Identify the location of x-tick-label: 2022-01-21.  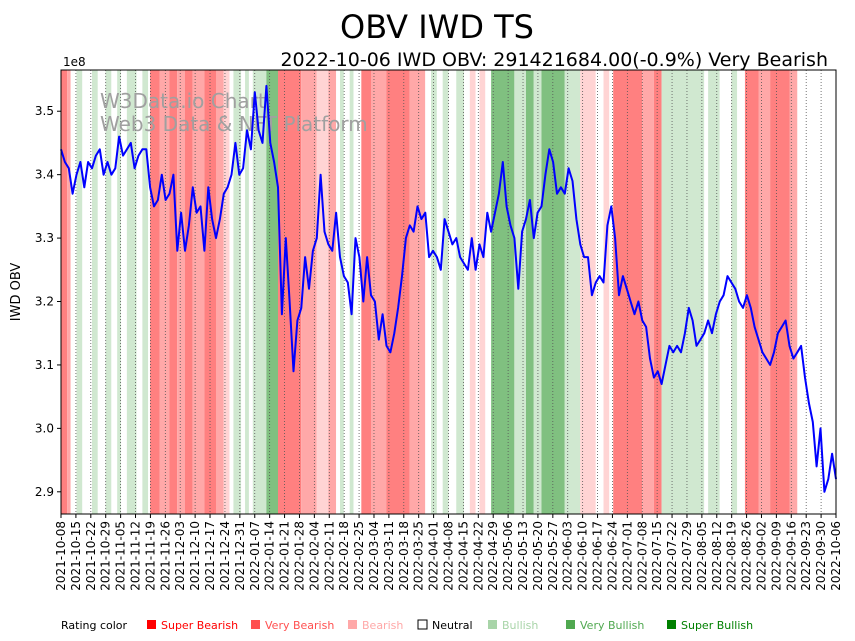
(285, 556).